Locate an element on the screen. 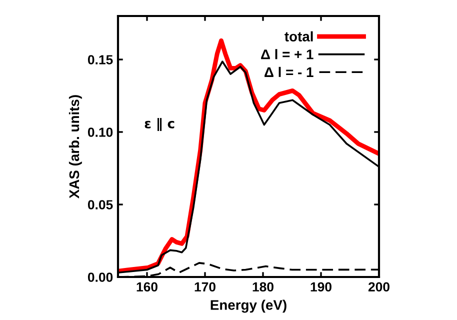 The width and height of the screenshot is (457, 320). y-tick-label: 0.05 is located at coordinates (100, 205).